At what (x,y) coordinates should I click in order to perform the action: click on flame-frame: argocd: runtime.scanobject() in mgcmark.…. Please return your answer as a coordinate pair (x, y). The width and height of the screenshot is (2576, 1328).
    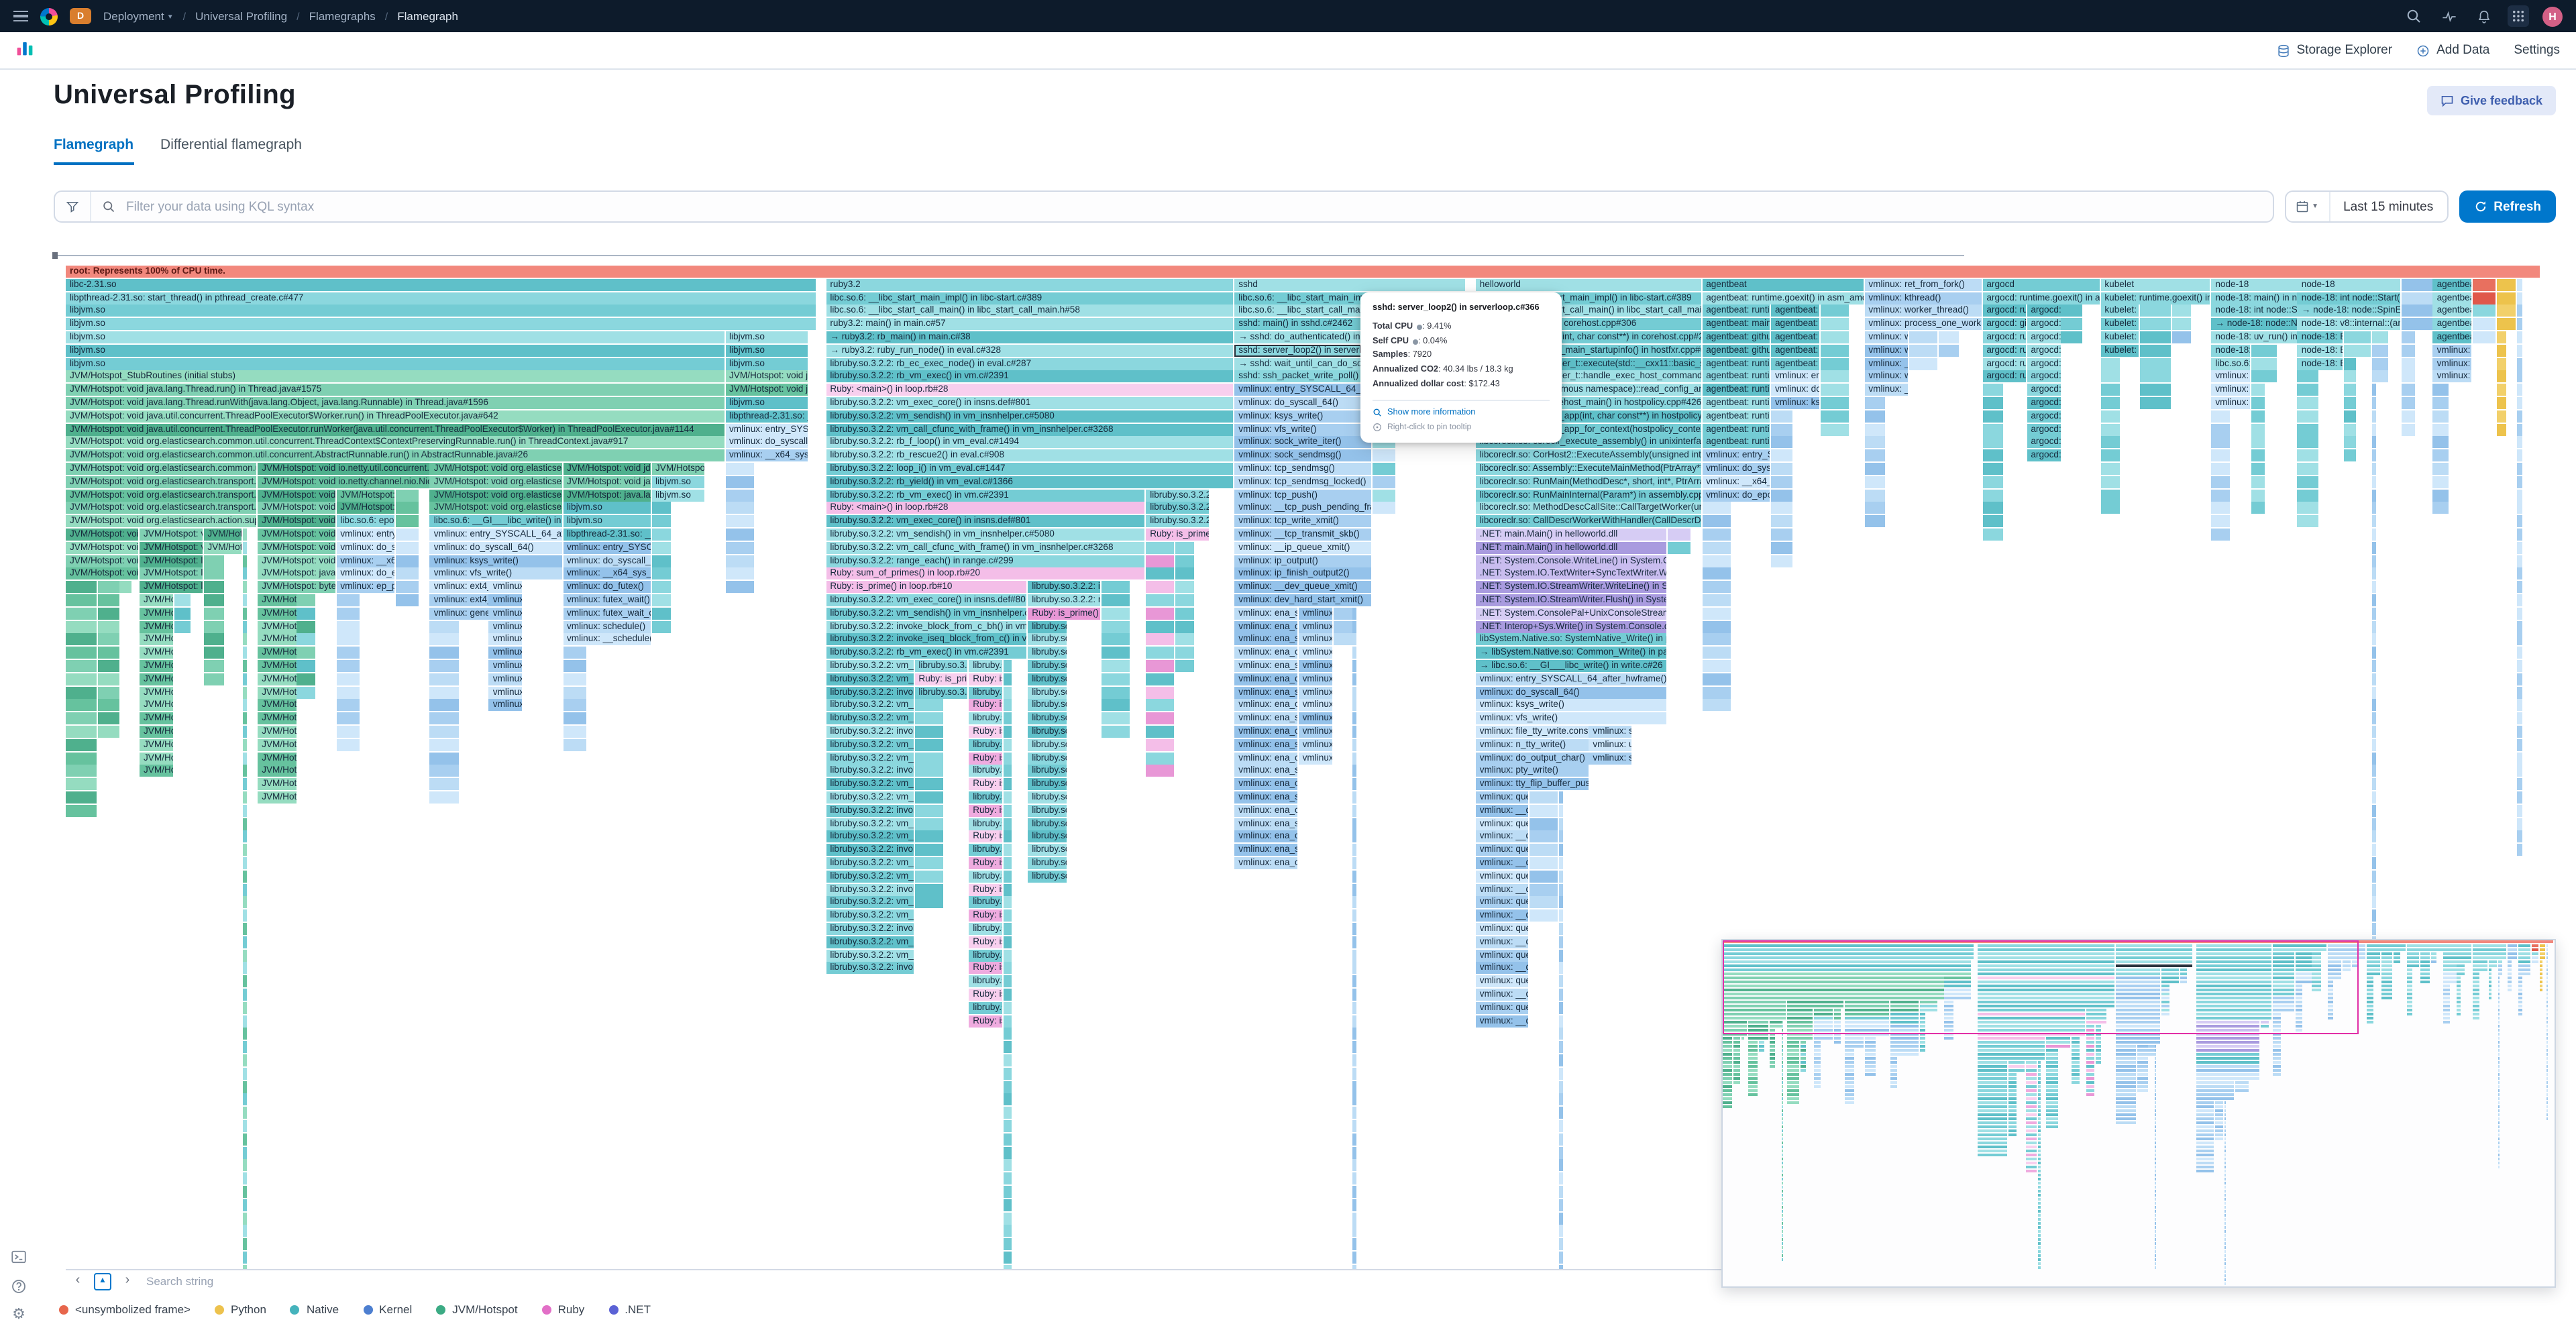
    Looking at the image, I should click on (2044, 376).